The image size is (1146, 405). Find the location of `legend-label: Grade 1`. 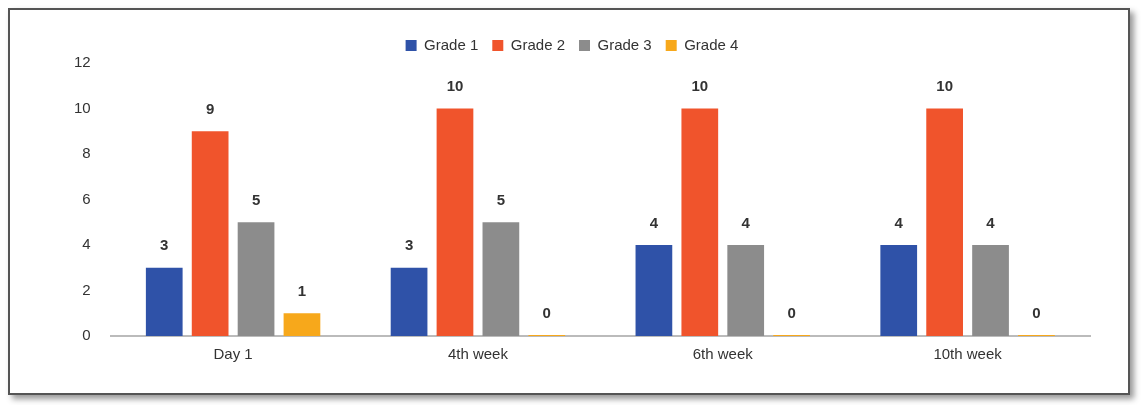

legend-label: Grade 1 is located at coordinates (451, 44).